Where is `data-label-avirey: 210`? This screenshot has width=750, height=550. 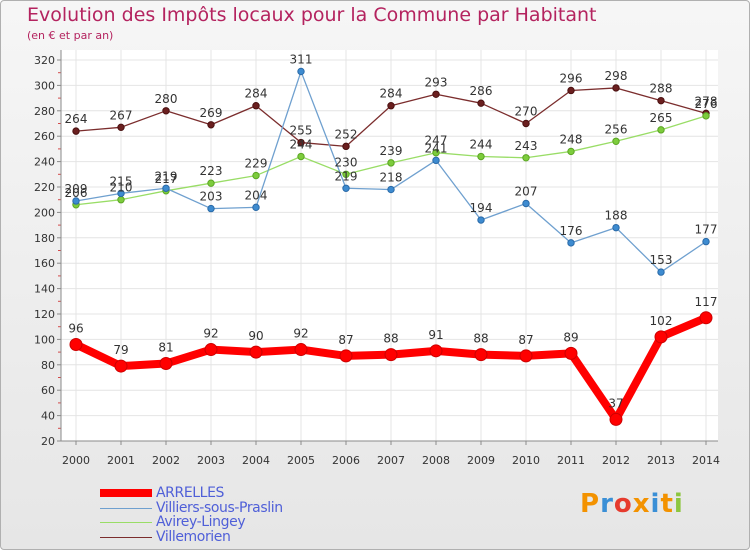
data-label-avirey: 210 is located at coordinates (121, 188).